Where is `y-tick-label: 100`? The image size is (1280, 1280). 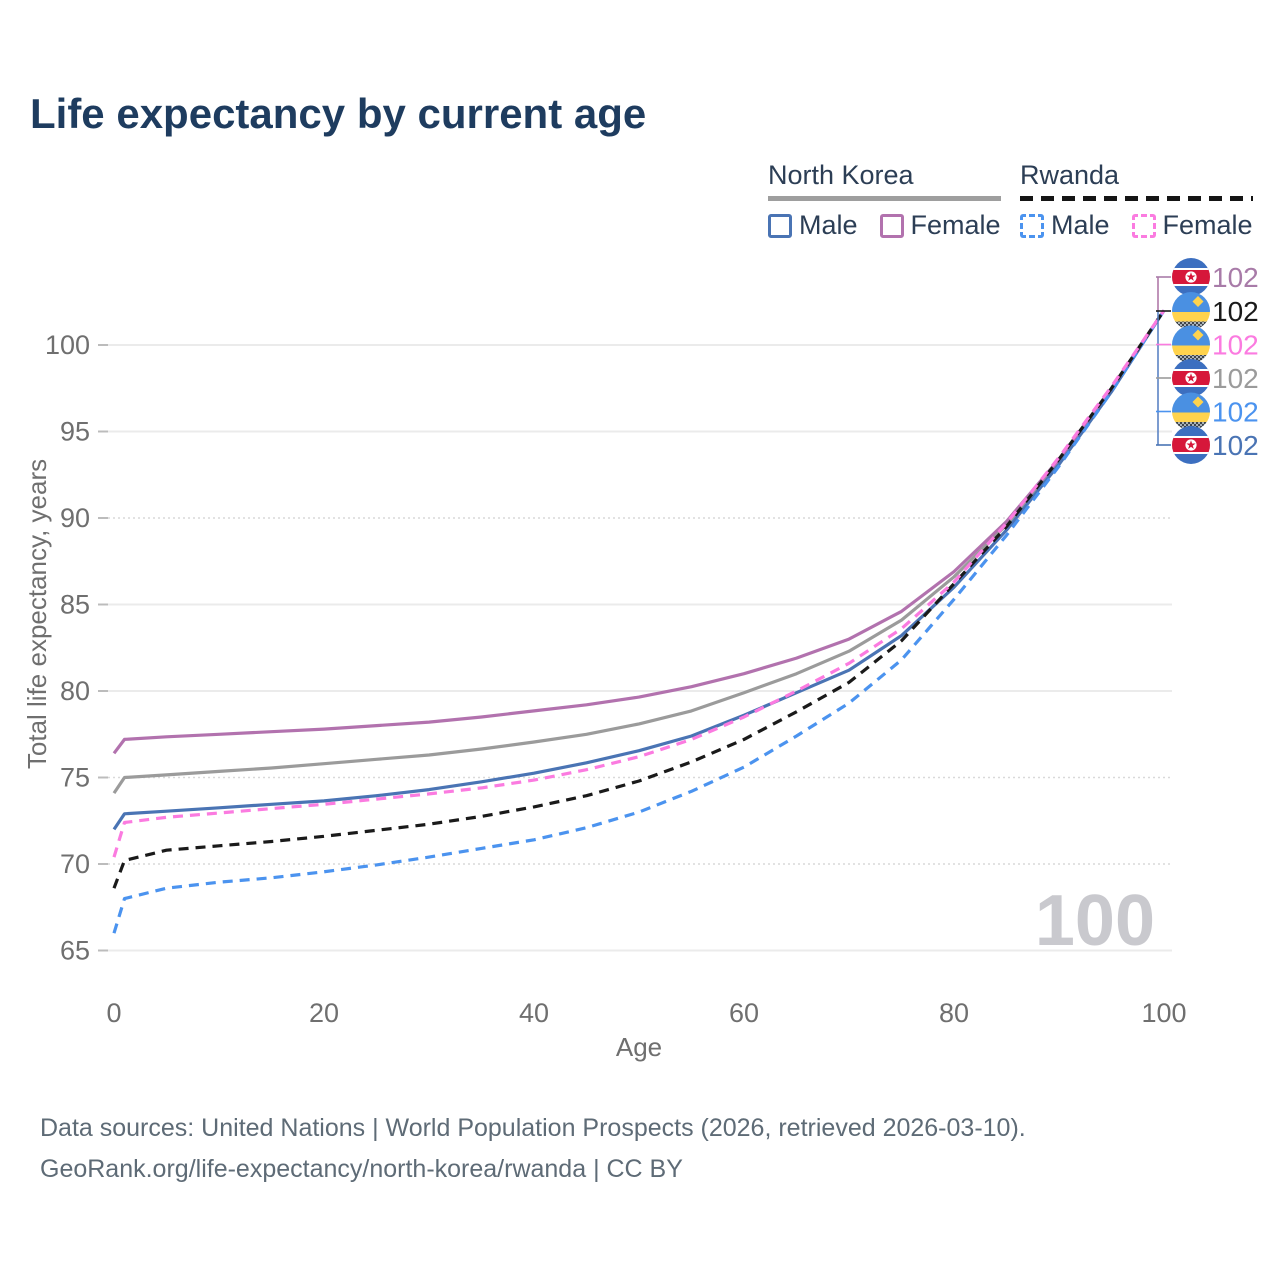 y-tick-label: 100 is located at coordinates (67, 345).